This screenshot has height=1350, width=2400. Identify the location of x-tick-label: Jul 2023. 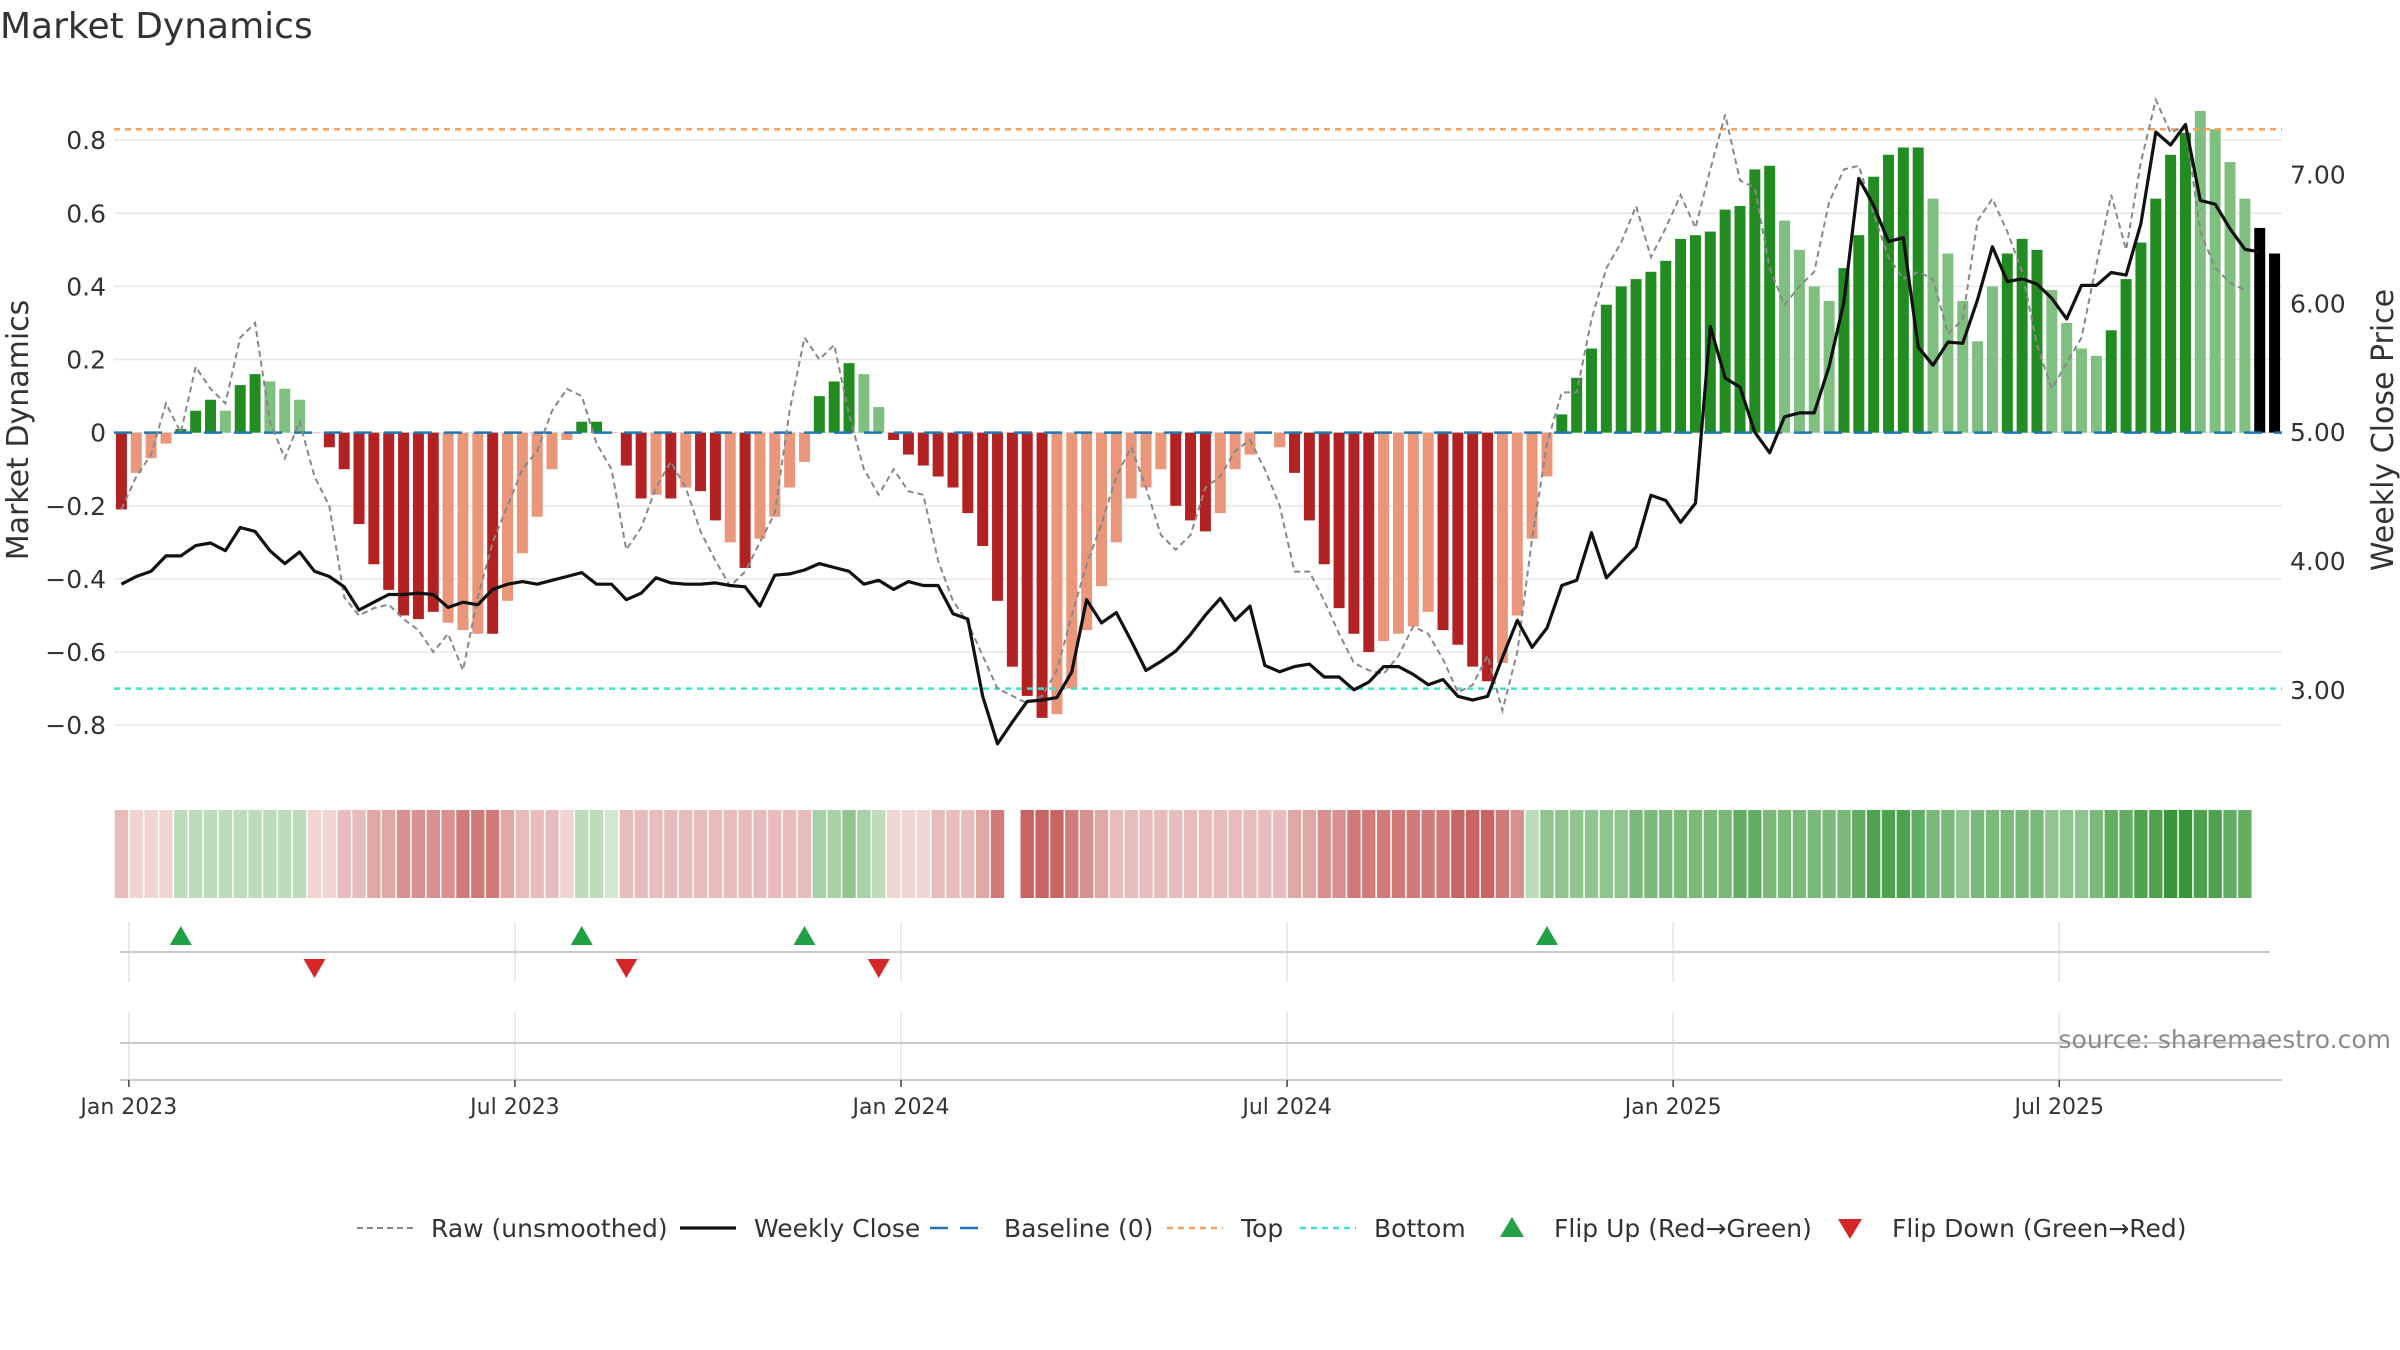
(514, 1107).